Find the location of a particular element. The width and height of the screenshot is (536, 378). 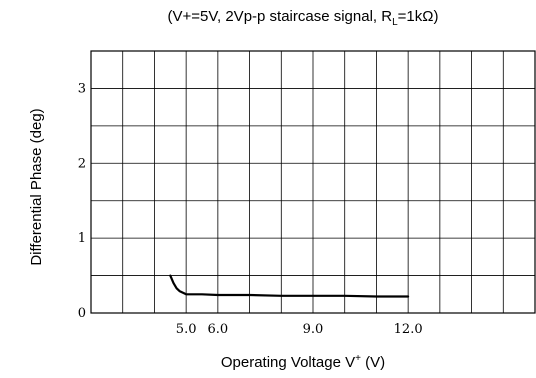

x-tick-label: 12.0 is located at coordinates (408, 329).